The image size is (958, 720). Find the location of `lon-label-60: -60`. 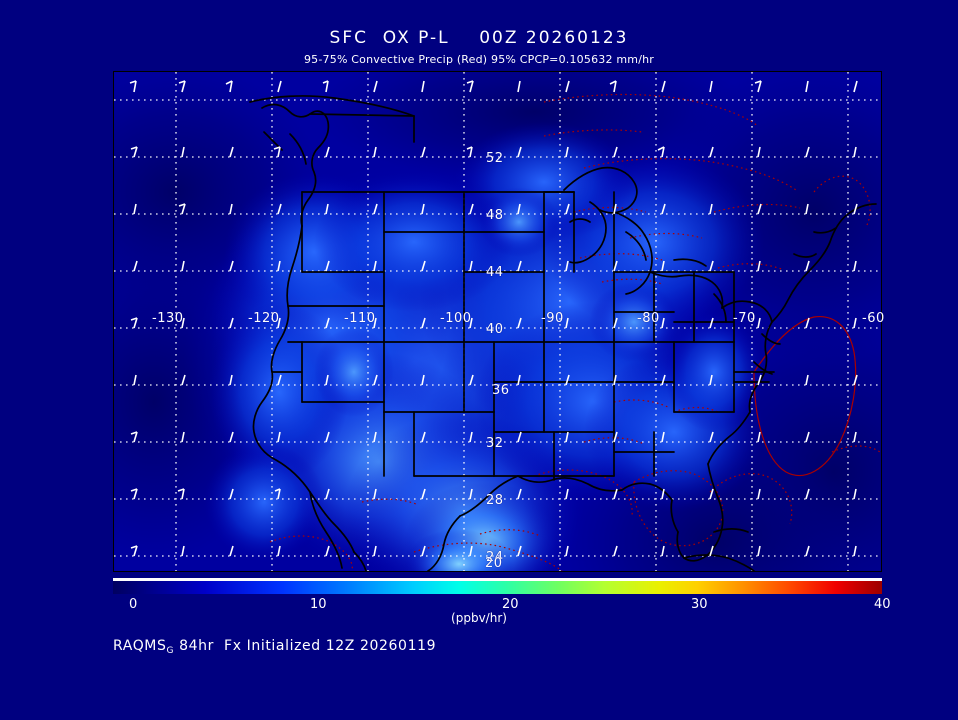

lon-label-60: -60 is located at coordinates (873, 318).